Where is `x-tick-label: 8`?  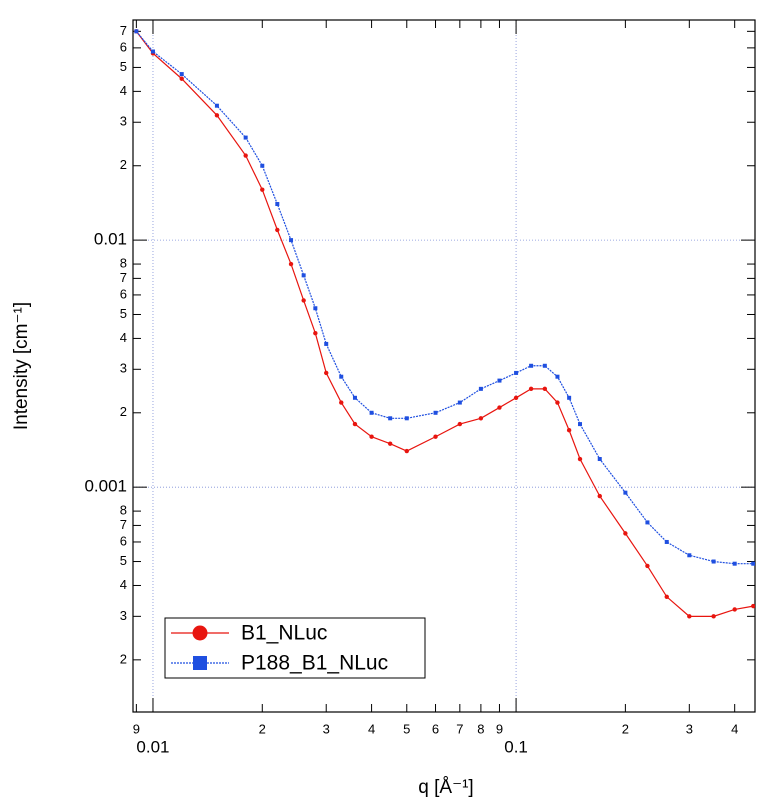 x-tick-label: 8 is located at coordinates (480, 728).